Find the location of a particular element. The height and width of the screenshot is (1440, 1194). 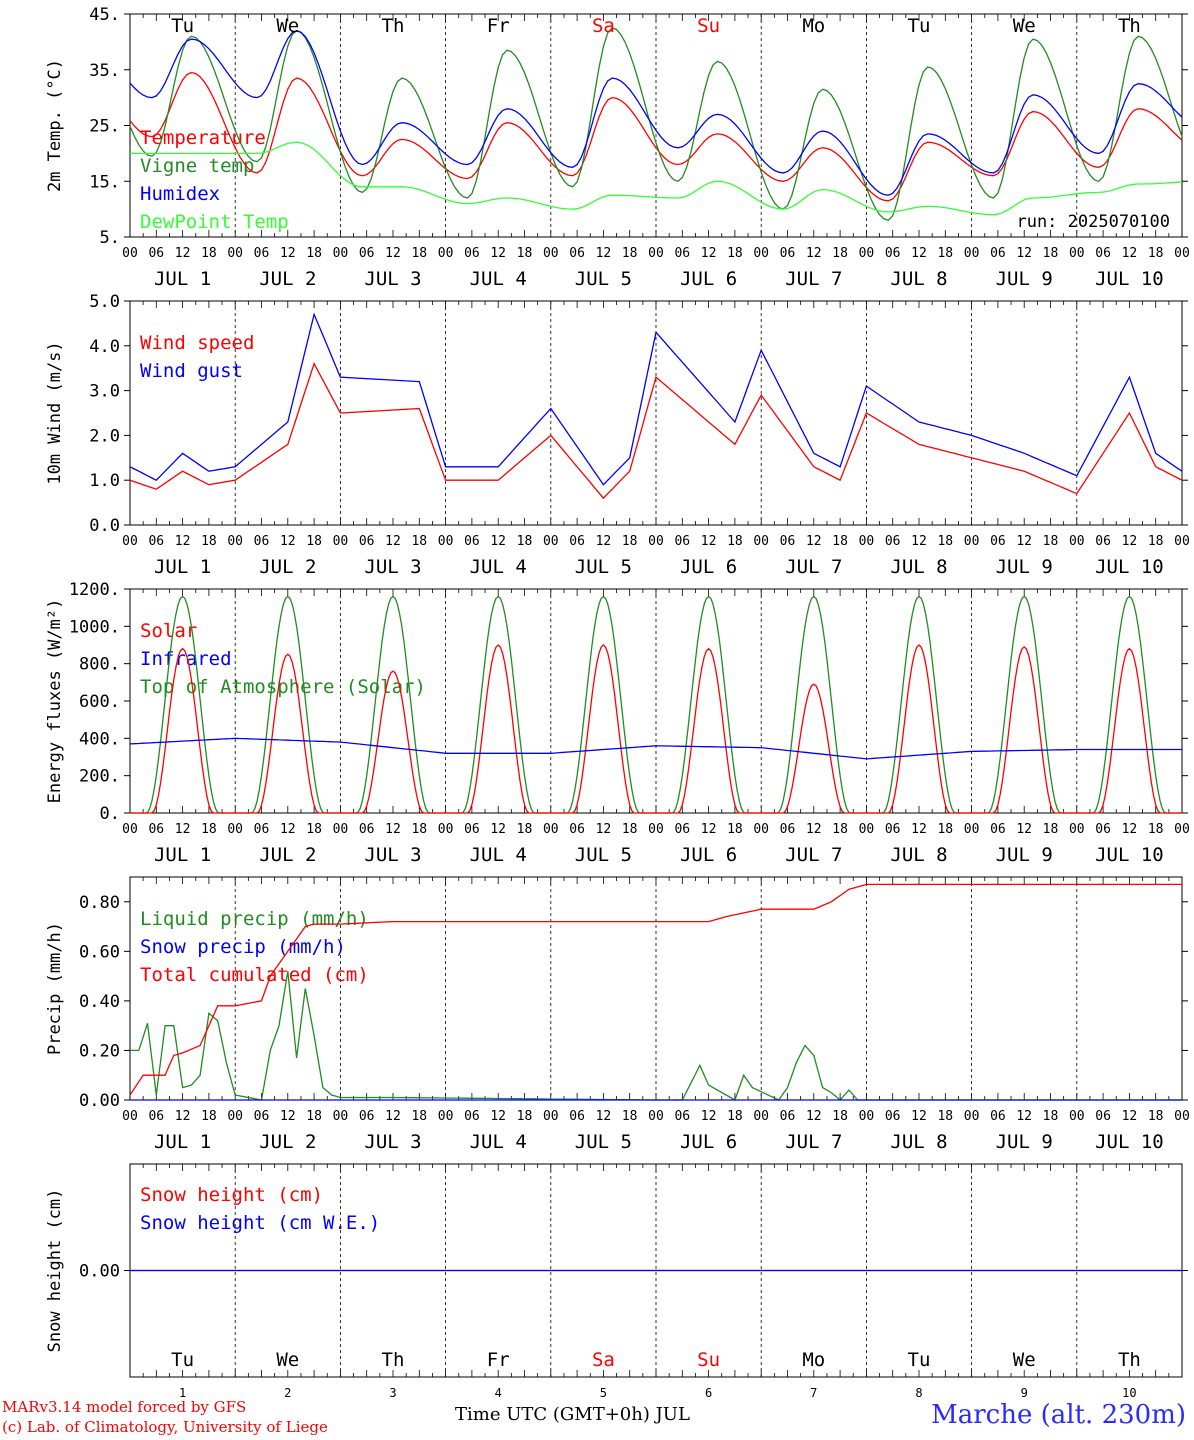

legend-entry: Total cumulated (cm) is located at coordinates (254, 975).